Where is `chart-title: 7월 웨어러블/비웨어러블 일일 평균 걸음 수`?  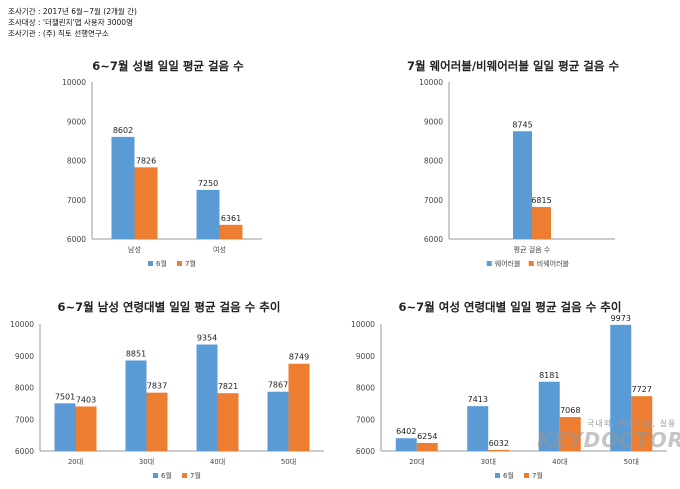 chart-title: 7월 웨어러블/비웨어러블 일일 평균 걸음 수 is located at coordinates (513, 66).